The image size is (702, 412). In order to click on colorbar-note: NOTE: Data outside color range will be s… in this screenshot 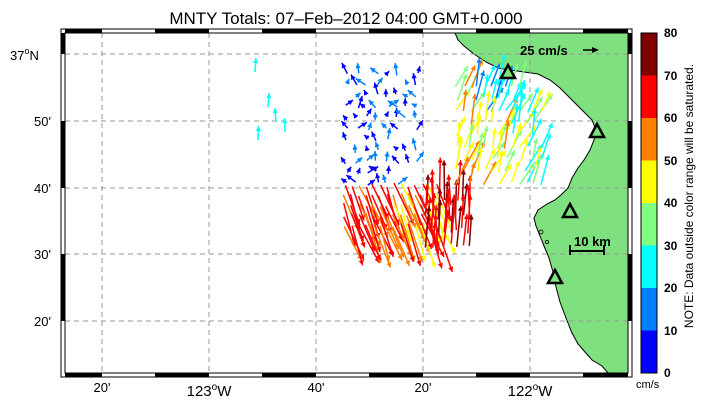, I will do `click(689, 196)`.